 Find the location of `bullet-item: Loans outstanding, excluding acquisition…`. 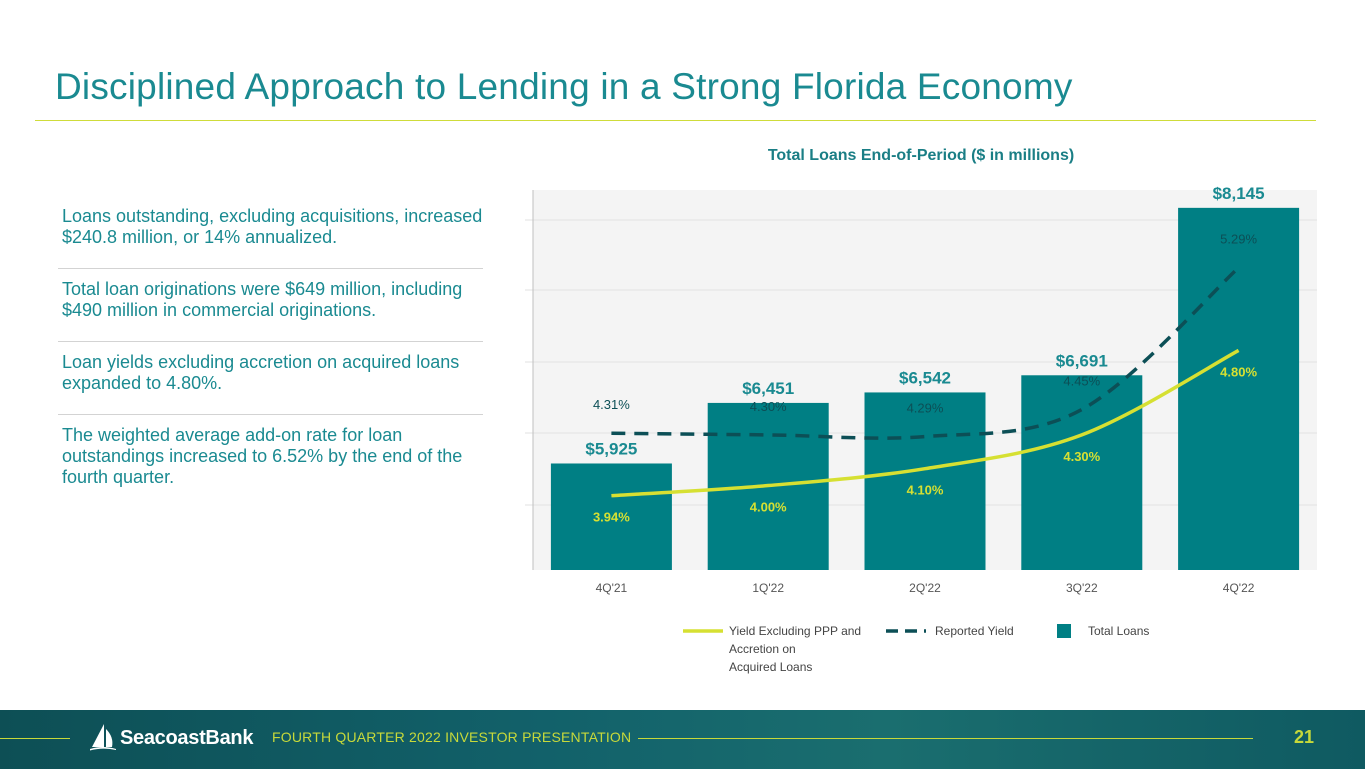

bullet-item: Loans outstanding, excluding acquisition… is located at coordinates (270, 232).